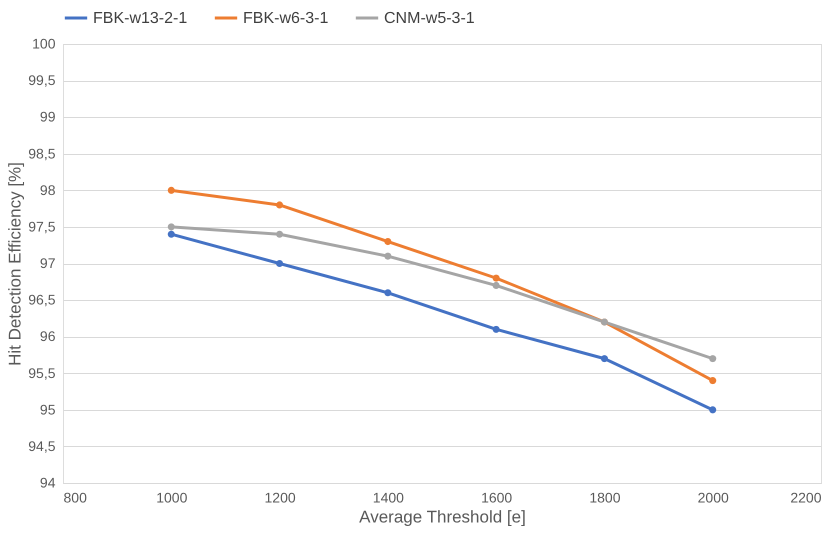 This screenshot has height=536, width=834. I want to click on y-tick-label: 97,5, so click(42, 226).